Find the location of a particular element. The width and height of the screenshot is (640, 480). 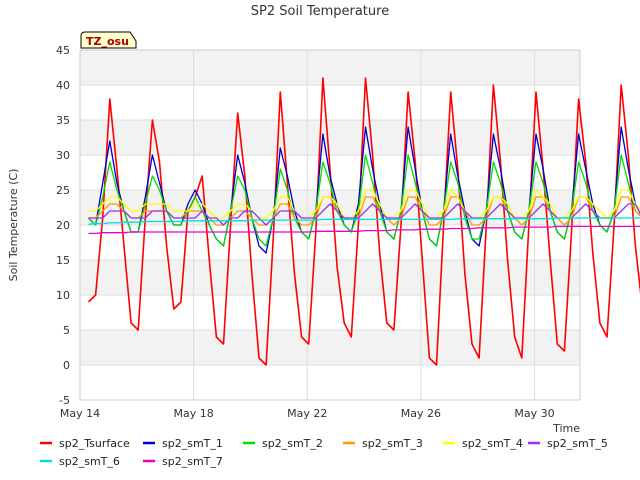

x-axis-label: Time is located at coordinates (566, 428).